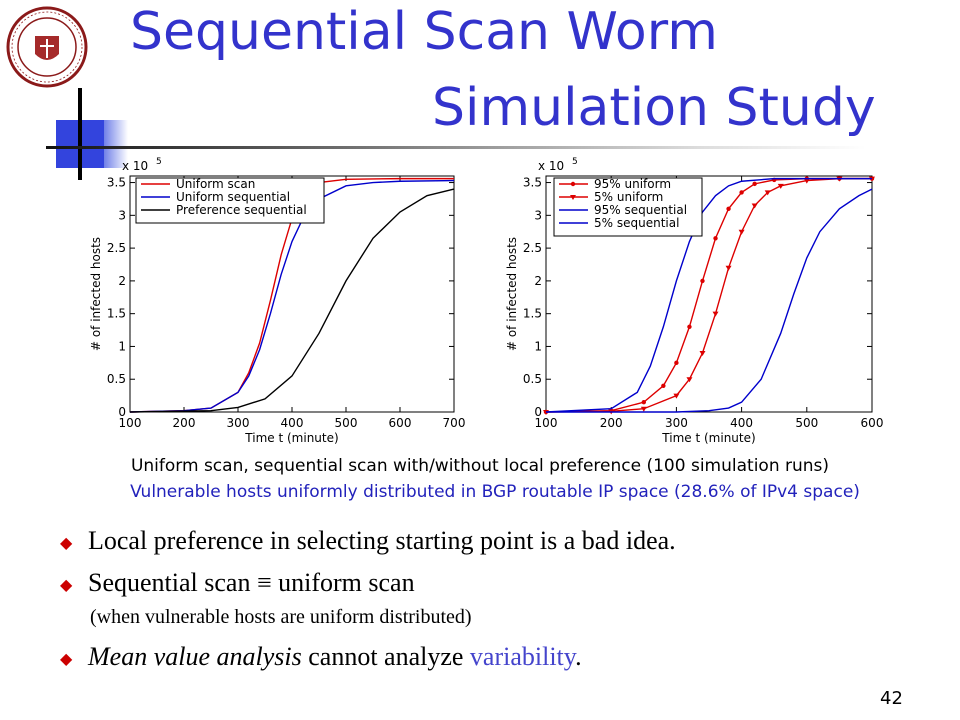 Image resolution: width=960 pixels, height=720 pixels. I want to click on legend-label: 5% uniform, so click(628, 197).